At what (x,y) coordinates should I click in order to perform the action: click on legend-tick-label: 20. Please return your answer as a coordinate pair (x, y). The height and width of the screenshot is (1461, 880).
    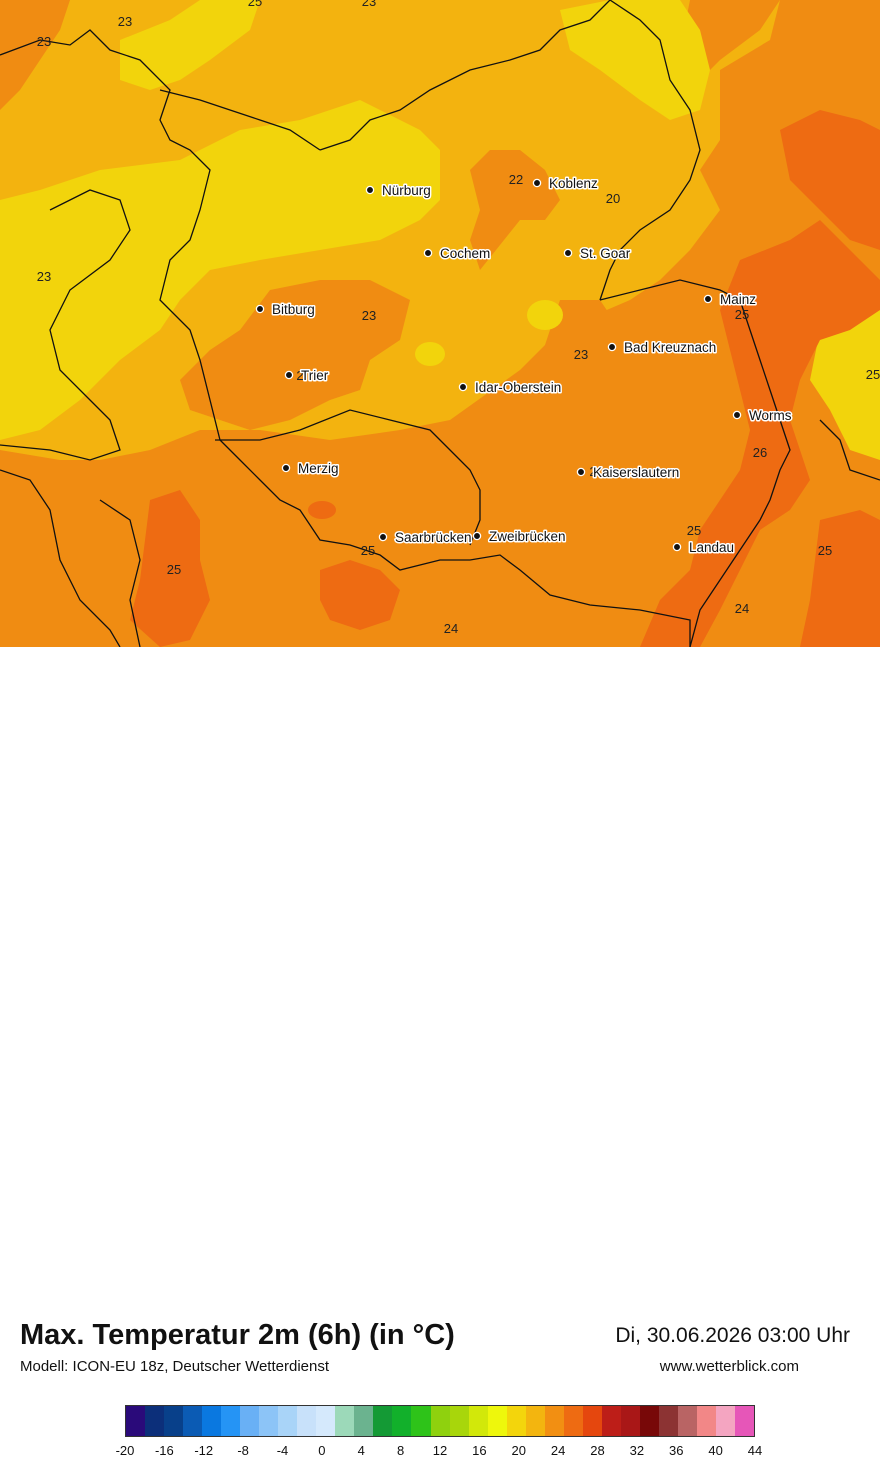
    Looking at the image, I should click on (518, 1450).